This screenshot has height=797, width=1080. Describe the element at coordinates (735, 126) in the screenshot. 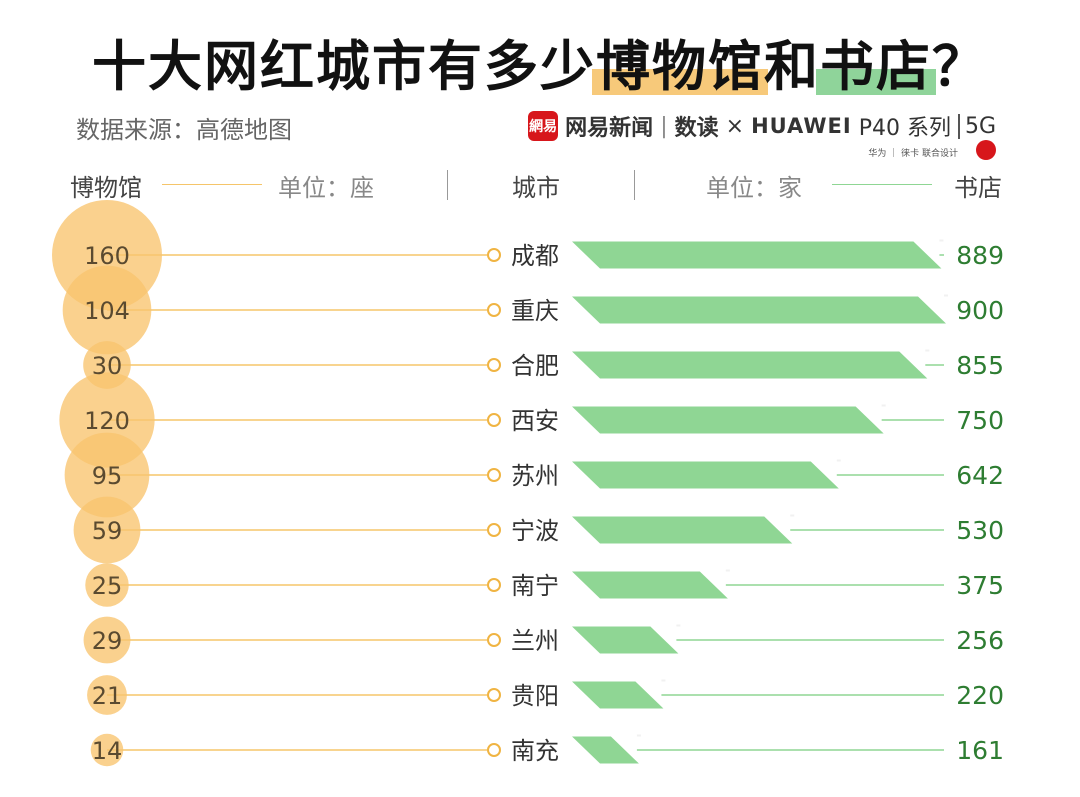

I see `cross-icon: ×` at that location.